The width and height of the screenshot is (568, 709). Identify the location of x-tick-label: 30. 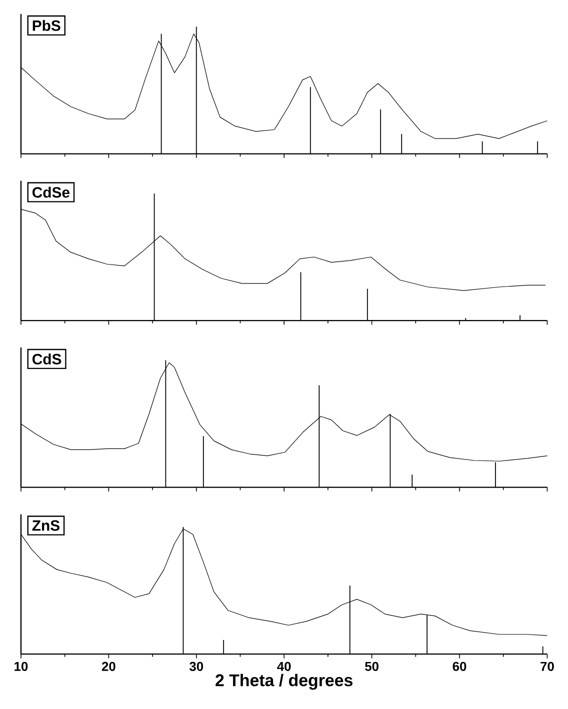
(196, 667).